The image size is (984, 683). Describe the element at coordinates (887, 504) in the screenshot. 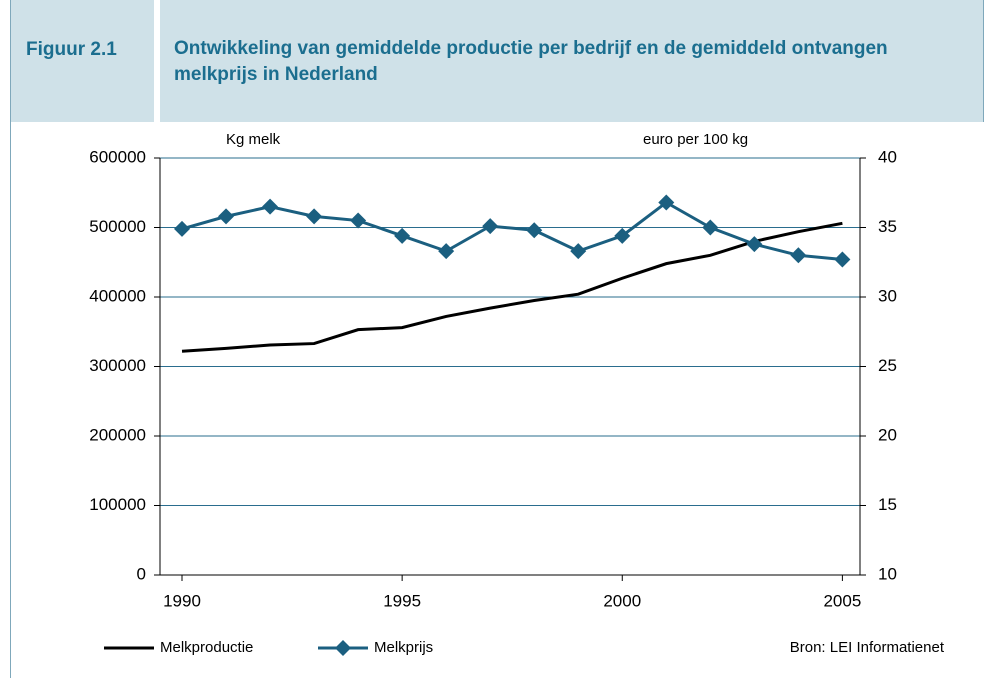

I see `y2-tick-label: 15` at that location.